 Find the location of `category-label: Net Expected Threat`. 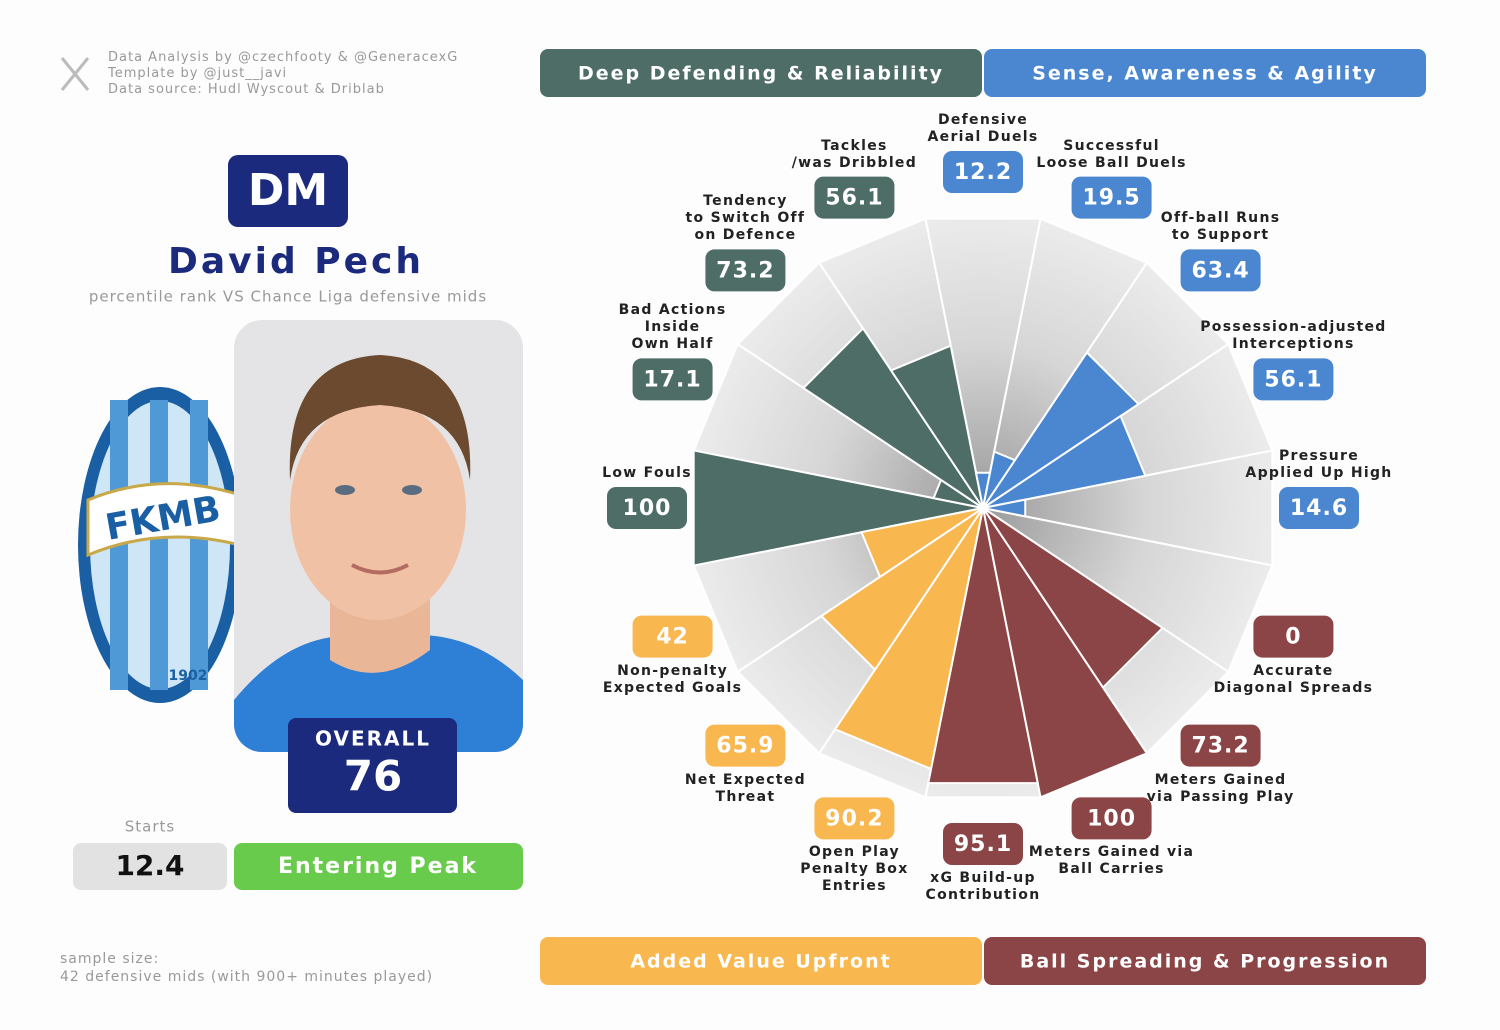

category-label: Net Expected Threat is located at coordinates (745, 788).